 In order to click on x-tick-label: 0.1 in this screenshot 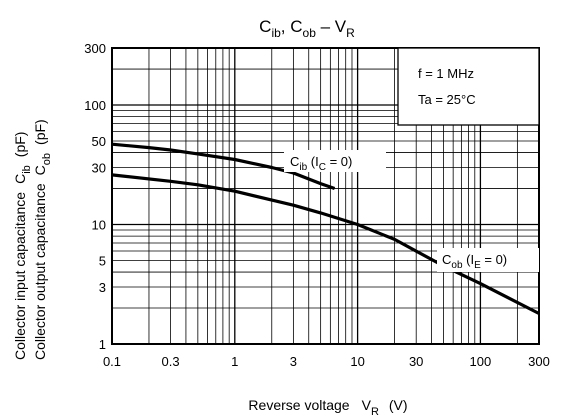, I will do `click(112, 361)`.